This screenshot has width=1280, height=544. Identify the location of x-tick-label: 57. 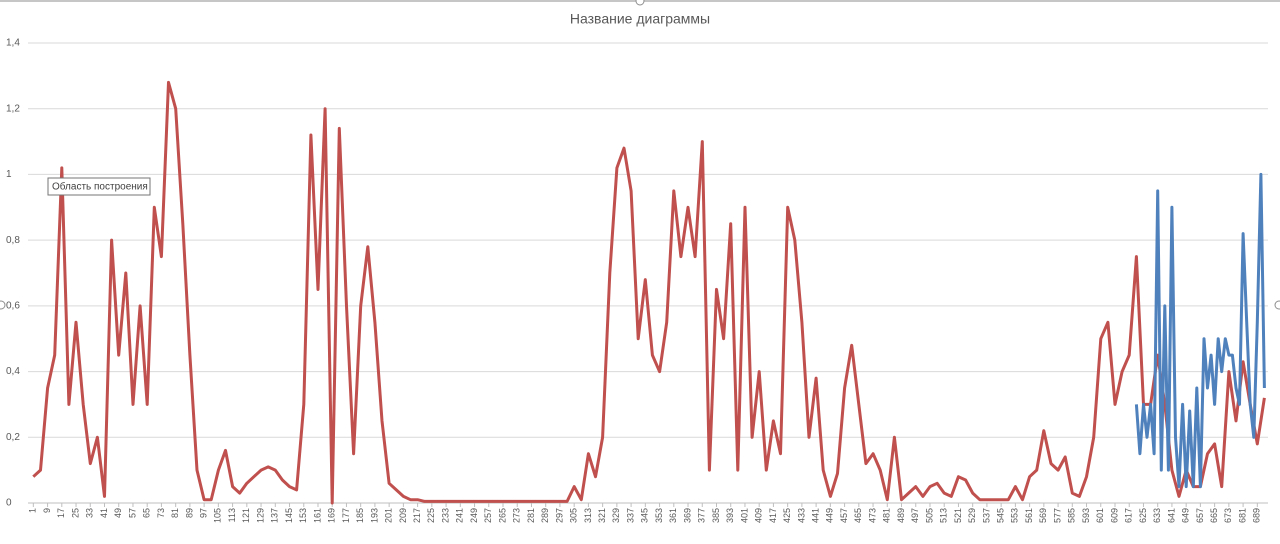
(132, 513).